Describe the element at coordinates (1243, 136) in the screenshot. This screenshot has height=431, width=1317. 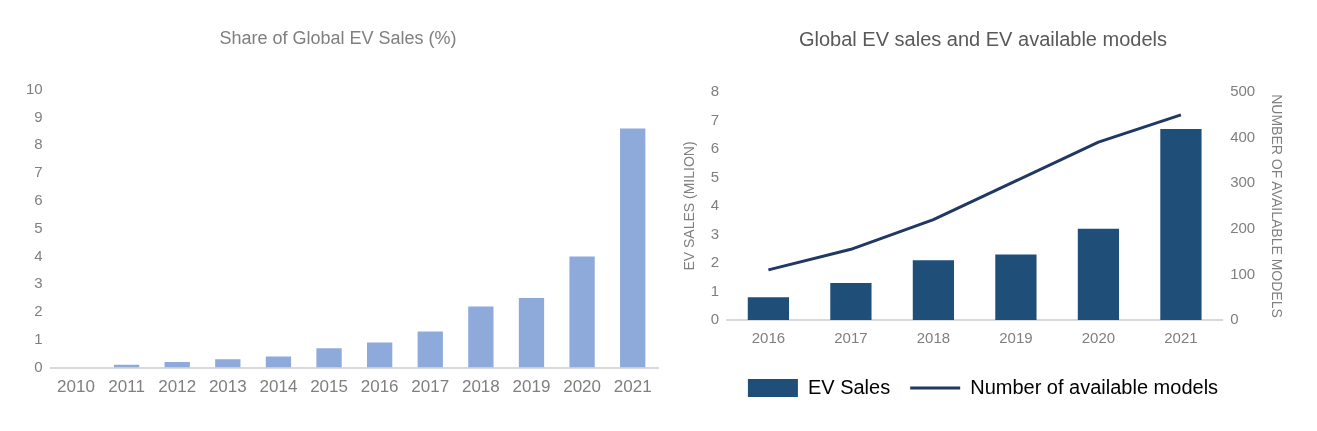
I see `y2-tick-label: 400` at that location.